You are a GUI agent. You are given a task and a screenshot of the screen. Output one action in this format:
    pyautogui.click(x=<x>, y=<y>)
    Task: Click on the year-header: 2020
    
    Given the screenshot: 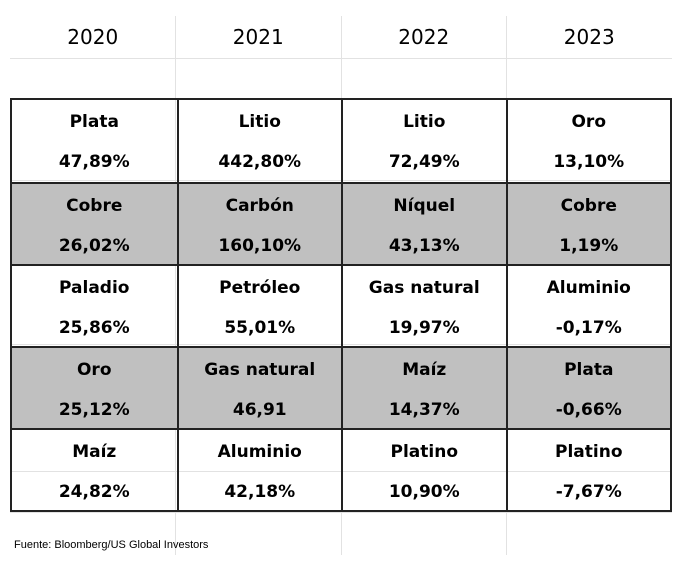 What is the action you would take?
    pyautogui.click(x=93, y=37)
    